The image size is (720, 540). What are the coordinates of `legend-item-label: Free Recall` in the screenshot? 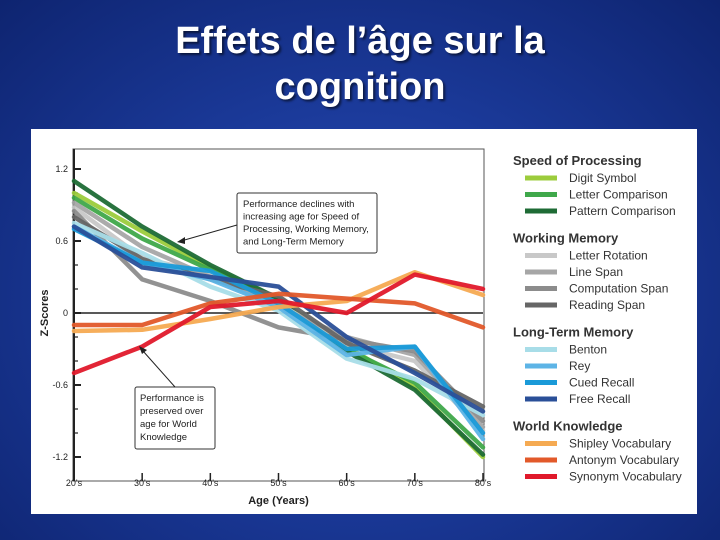 It's located at (599, 399).